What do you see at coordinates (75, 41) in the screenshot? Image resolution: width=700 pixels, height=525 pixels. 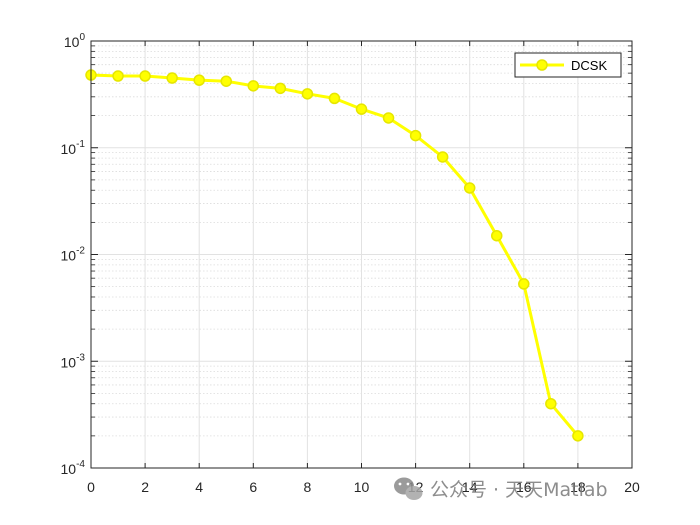 I see `y-tick-label: 10⁰` at bounding box center [75, 41].